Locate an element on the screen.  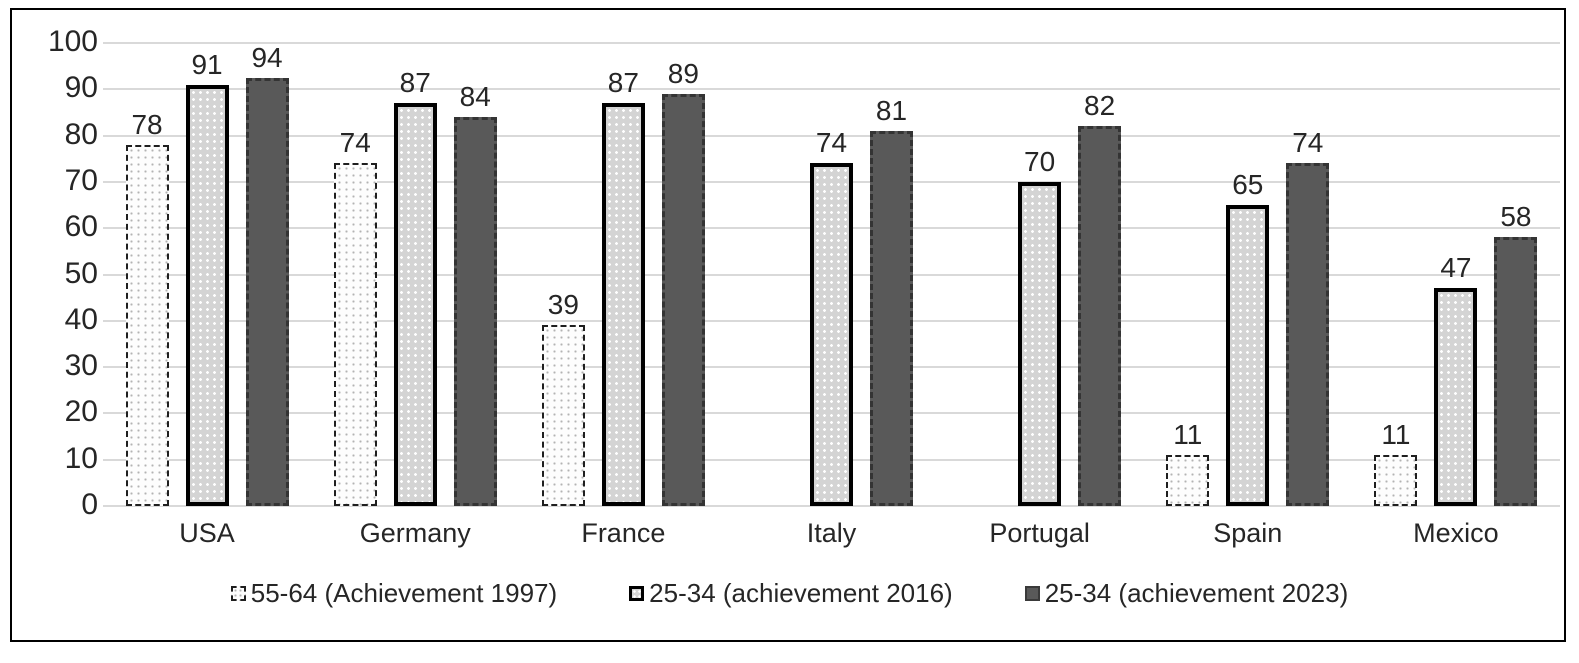
bar-spain-series2 is located at coordinates (1248, 355).